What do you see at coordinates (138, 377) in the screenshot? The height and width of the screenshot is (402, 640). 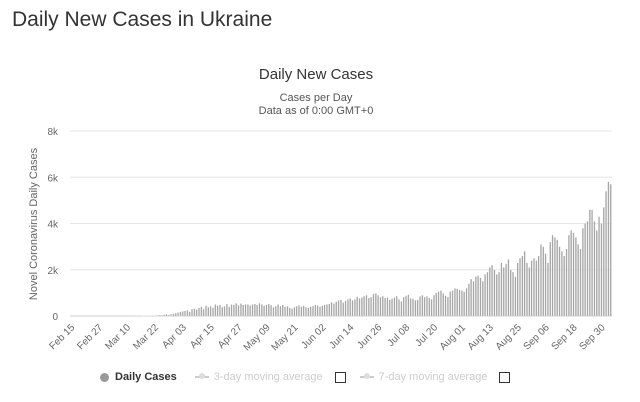 I see `legend-daily-cases: Daily Cases` at bounding box center [138, 377].